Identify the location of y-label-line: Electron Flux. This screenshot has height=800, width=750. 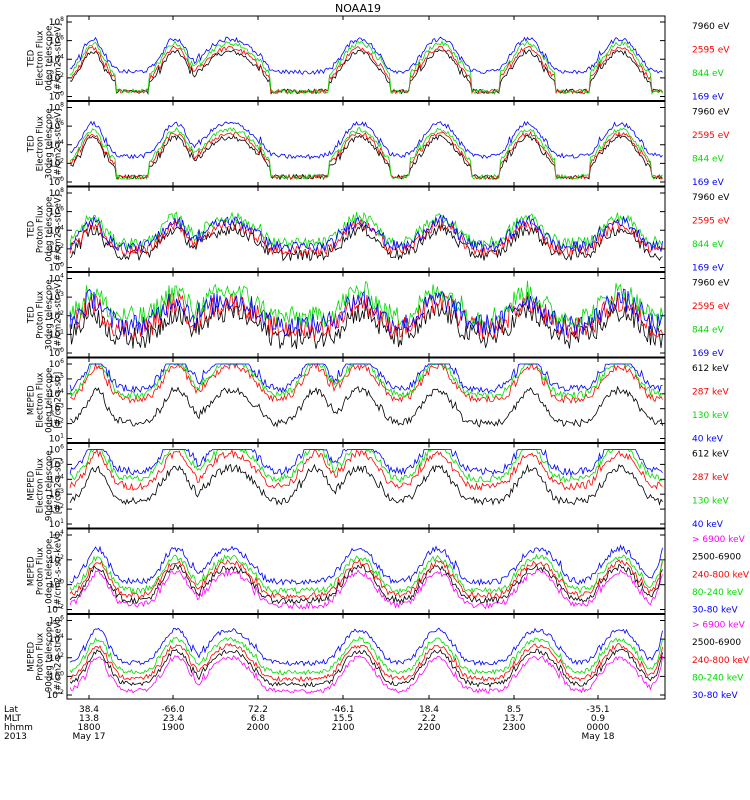
(41, 143).